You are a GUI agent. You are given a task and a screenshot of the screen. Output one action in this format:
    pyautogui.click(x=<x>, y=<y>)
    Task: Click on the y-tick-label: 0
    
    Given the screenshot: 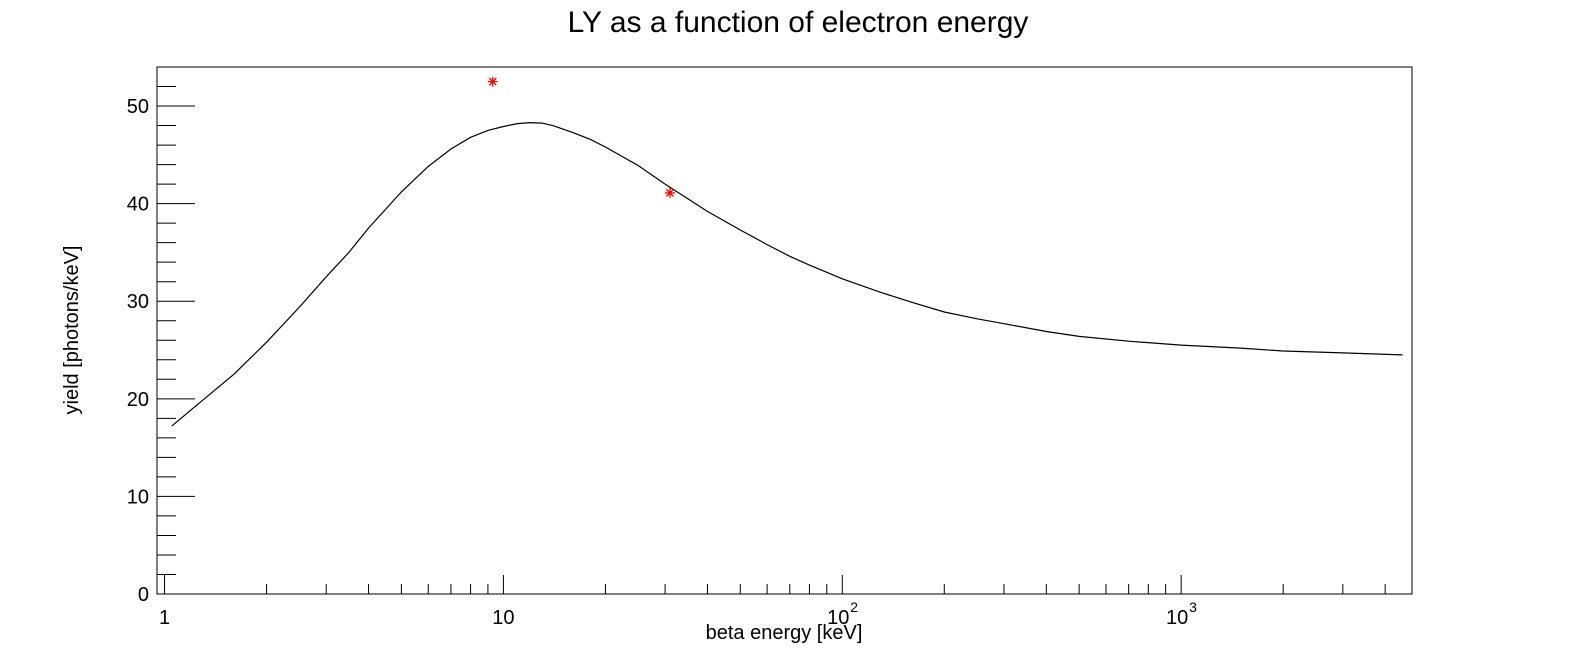 What is the action you would take?
    pyautogui.click(x=143, y=595)
    